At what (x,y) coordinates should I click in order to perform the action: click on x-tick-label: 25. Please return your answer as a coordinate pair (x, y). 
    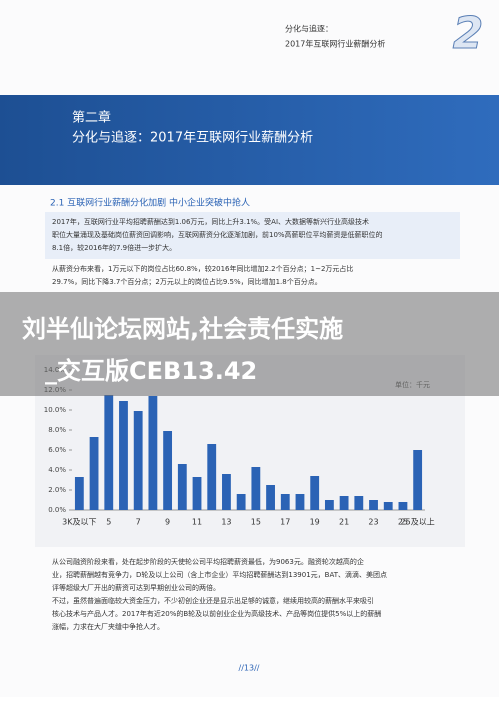
    Looking at the image, I should click on (403, 522).